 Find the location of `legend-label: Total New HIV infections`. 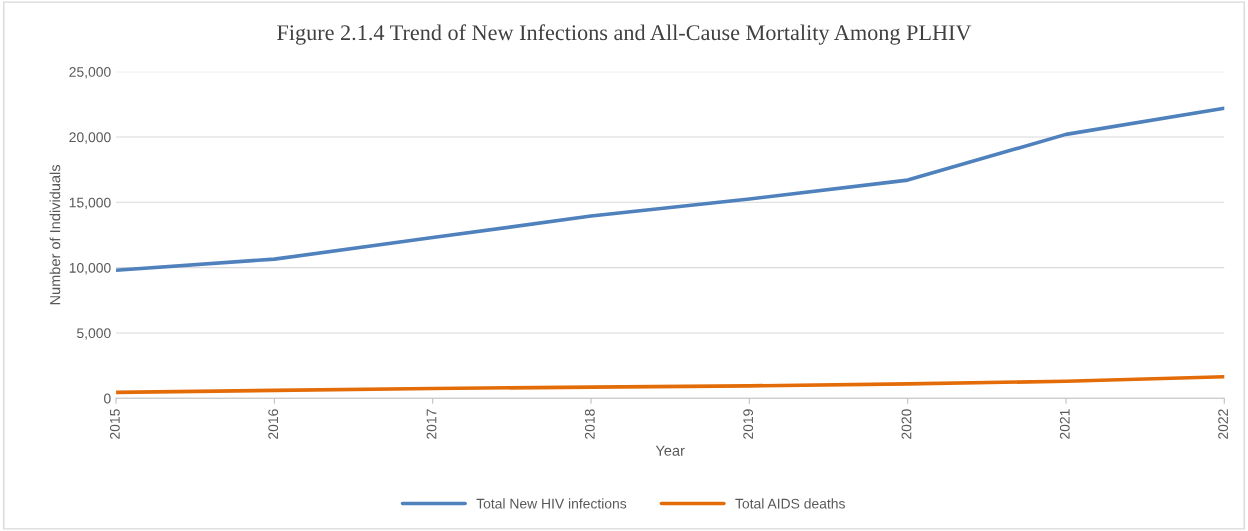

legend-label: Total New HIV infections is located at coordinates (551, 503).